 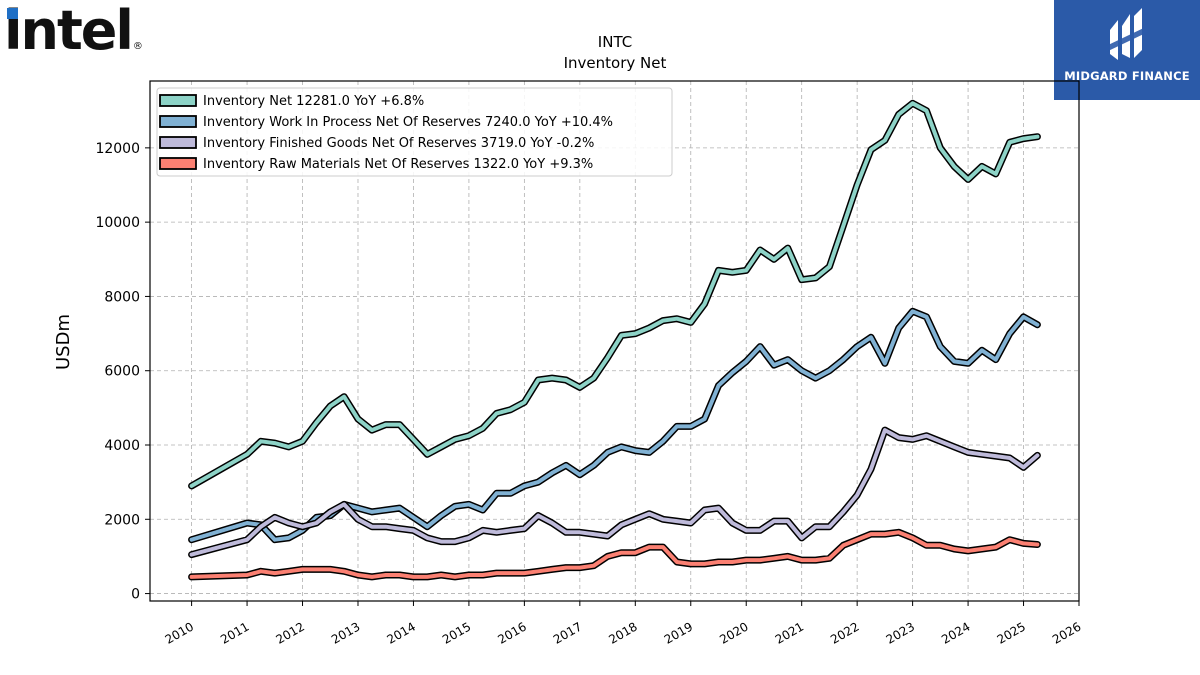 I want to click on x-tick-label: 2010, so click(x=179, y=632).